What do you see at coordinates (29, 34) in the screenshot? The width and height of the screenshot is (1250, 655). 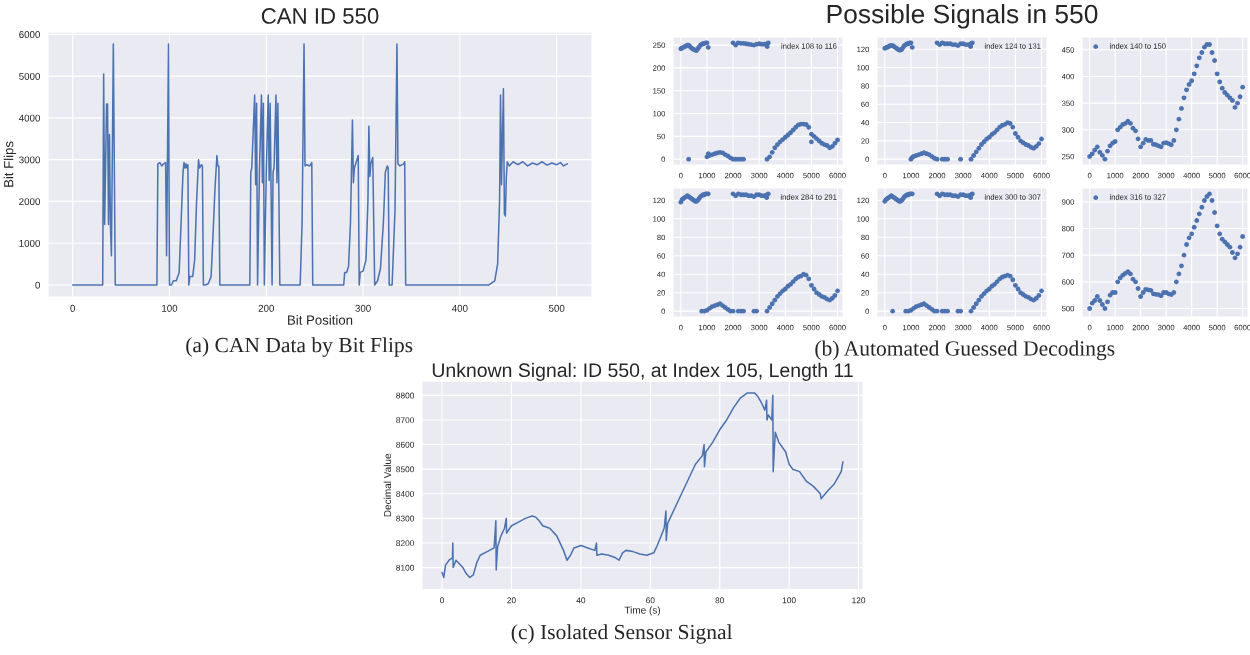 I see `y-tick-label: 6000` at bounding box center [29, 34].